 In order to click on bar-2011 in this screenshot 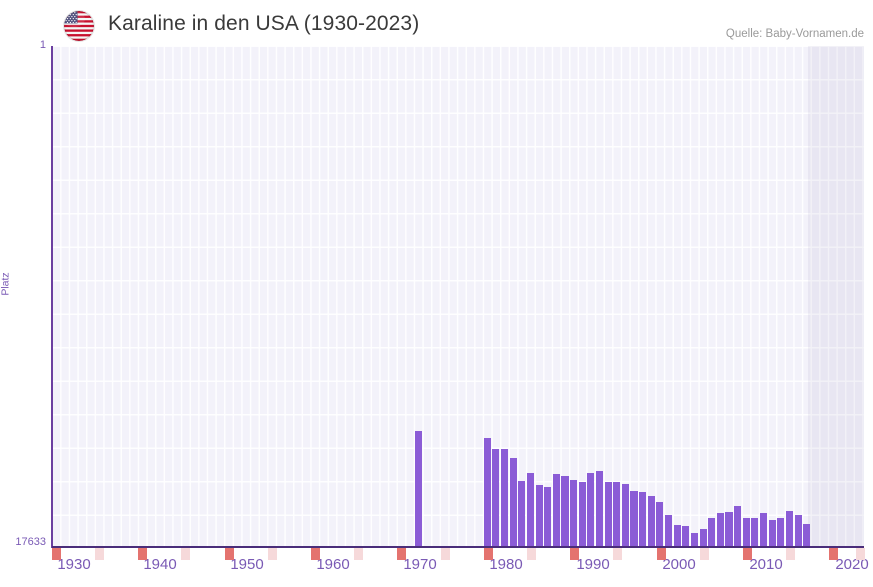, I will do `click(738, 527)`.